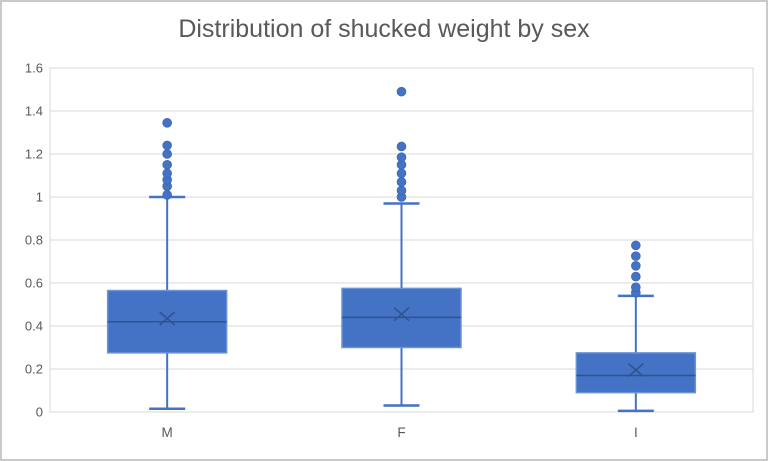  I want to click on y-tick-label: 0.2, so click(34, 369).